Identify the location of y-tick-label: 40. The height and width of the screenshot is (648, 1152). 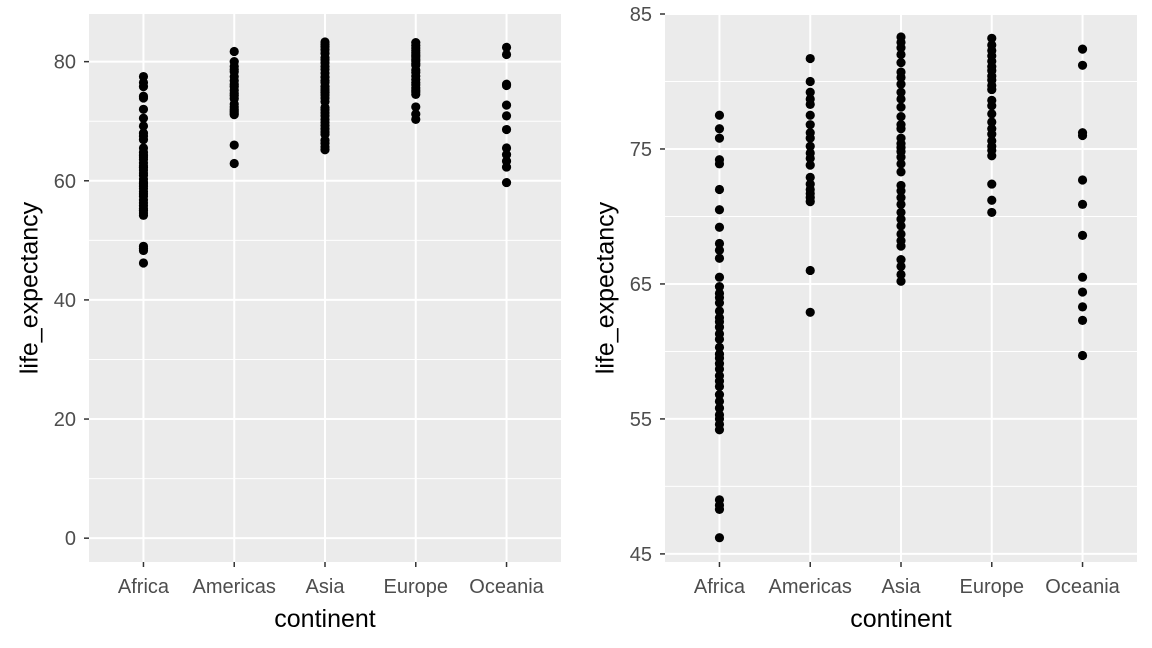
(65, 301).